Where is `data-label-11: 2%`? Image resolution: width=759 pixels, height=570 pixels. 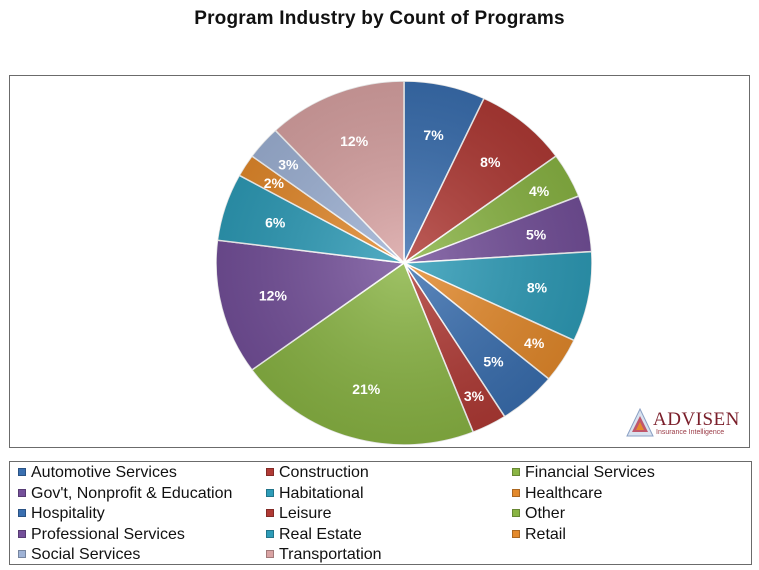 data-label-11: 2% is located at coordinates (274, 183).